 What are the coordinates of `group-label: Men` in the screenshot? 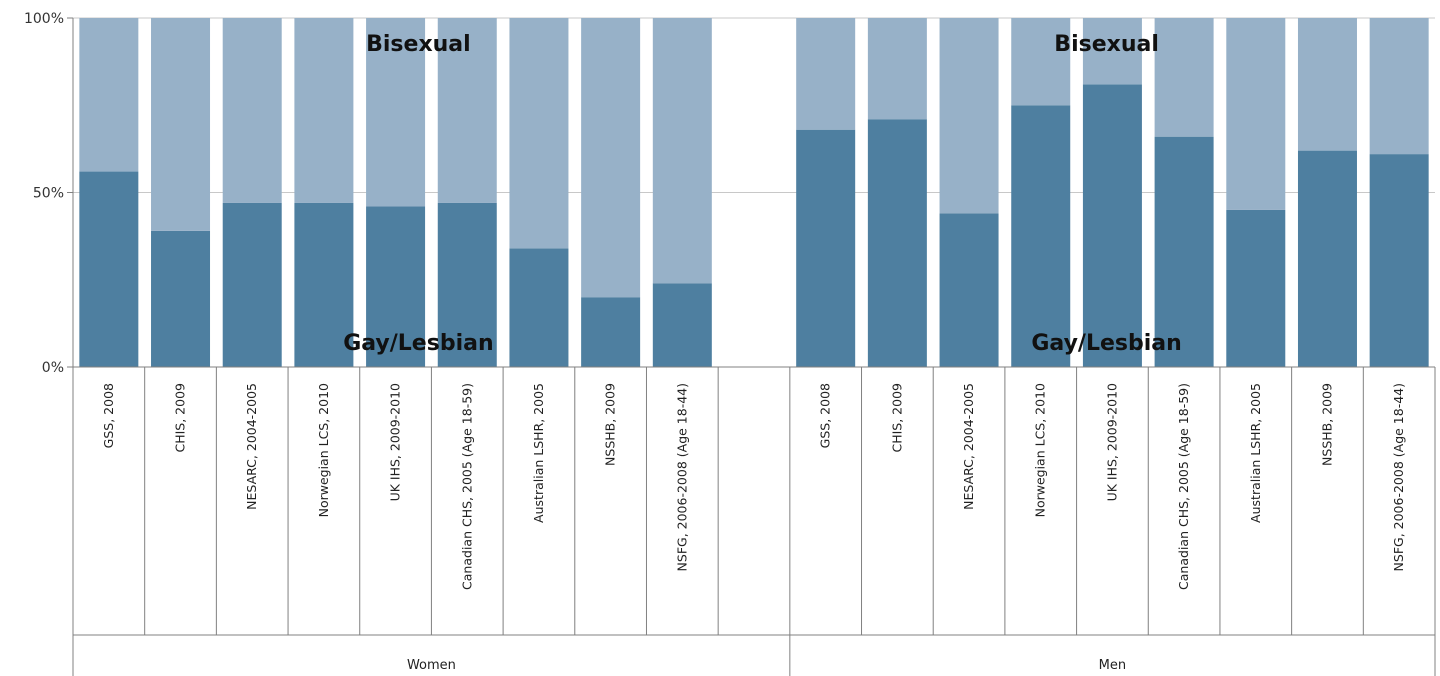 It's located at (1112, 665).